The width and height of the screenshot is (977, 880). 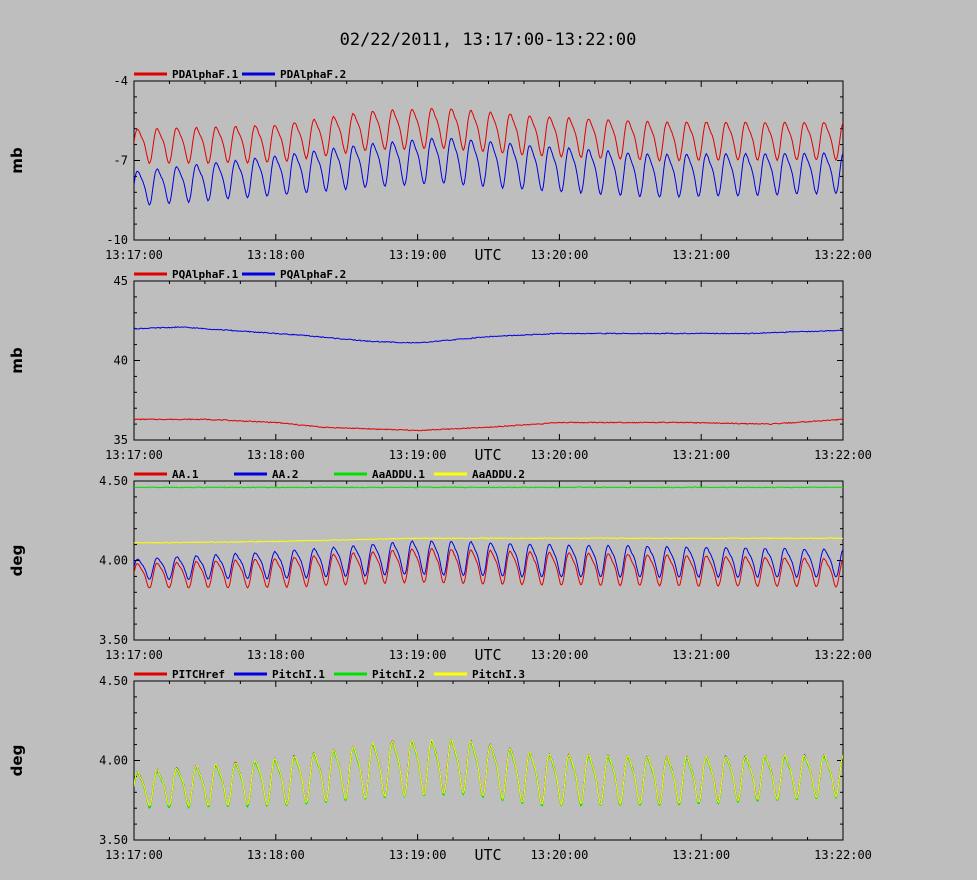 What do you see at coordinates (488, 40) in the screenshot?
I see `chart-title: 02/22/2011, 13:17:00-13:22:00` at bounding box center [488, 40].